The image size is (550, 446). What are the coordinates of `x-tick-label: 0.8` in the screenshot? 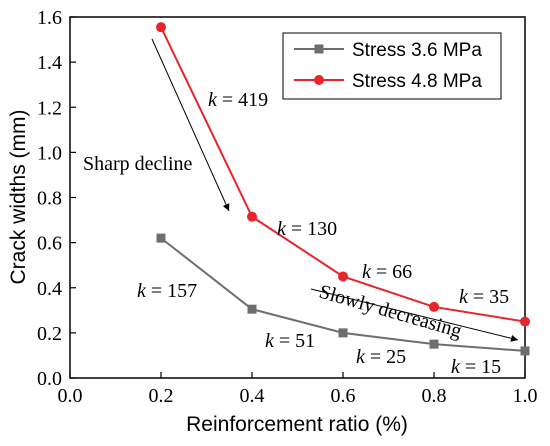 It's located at (434, 396).